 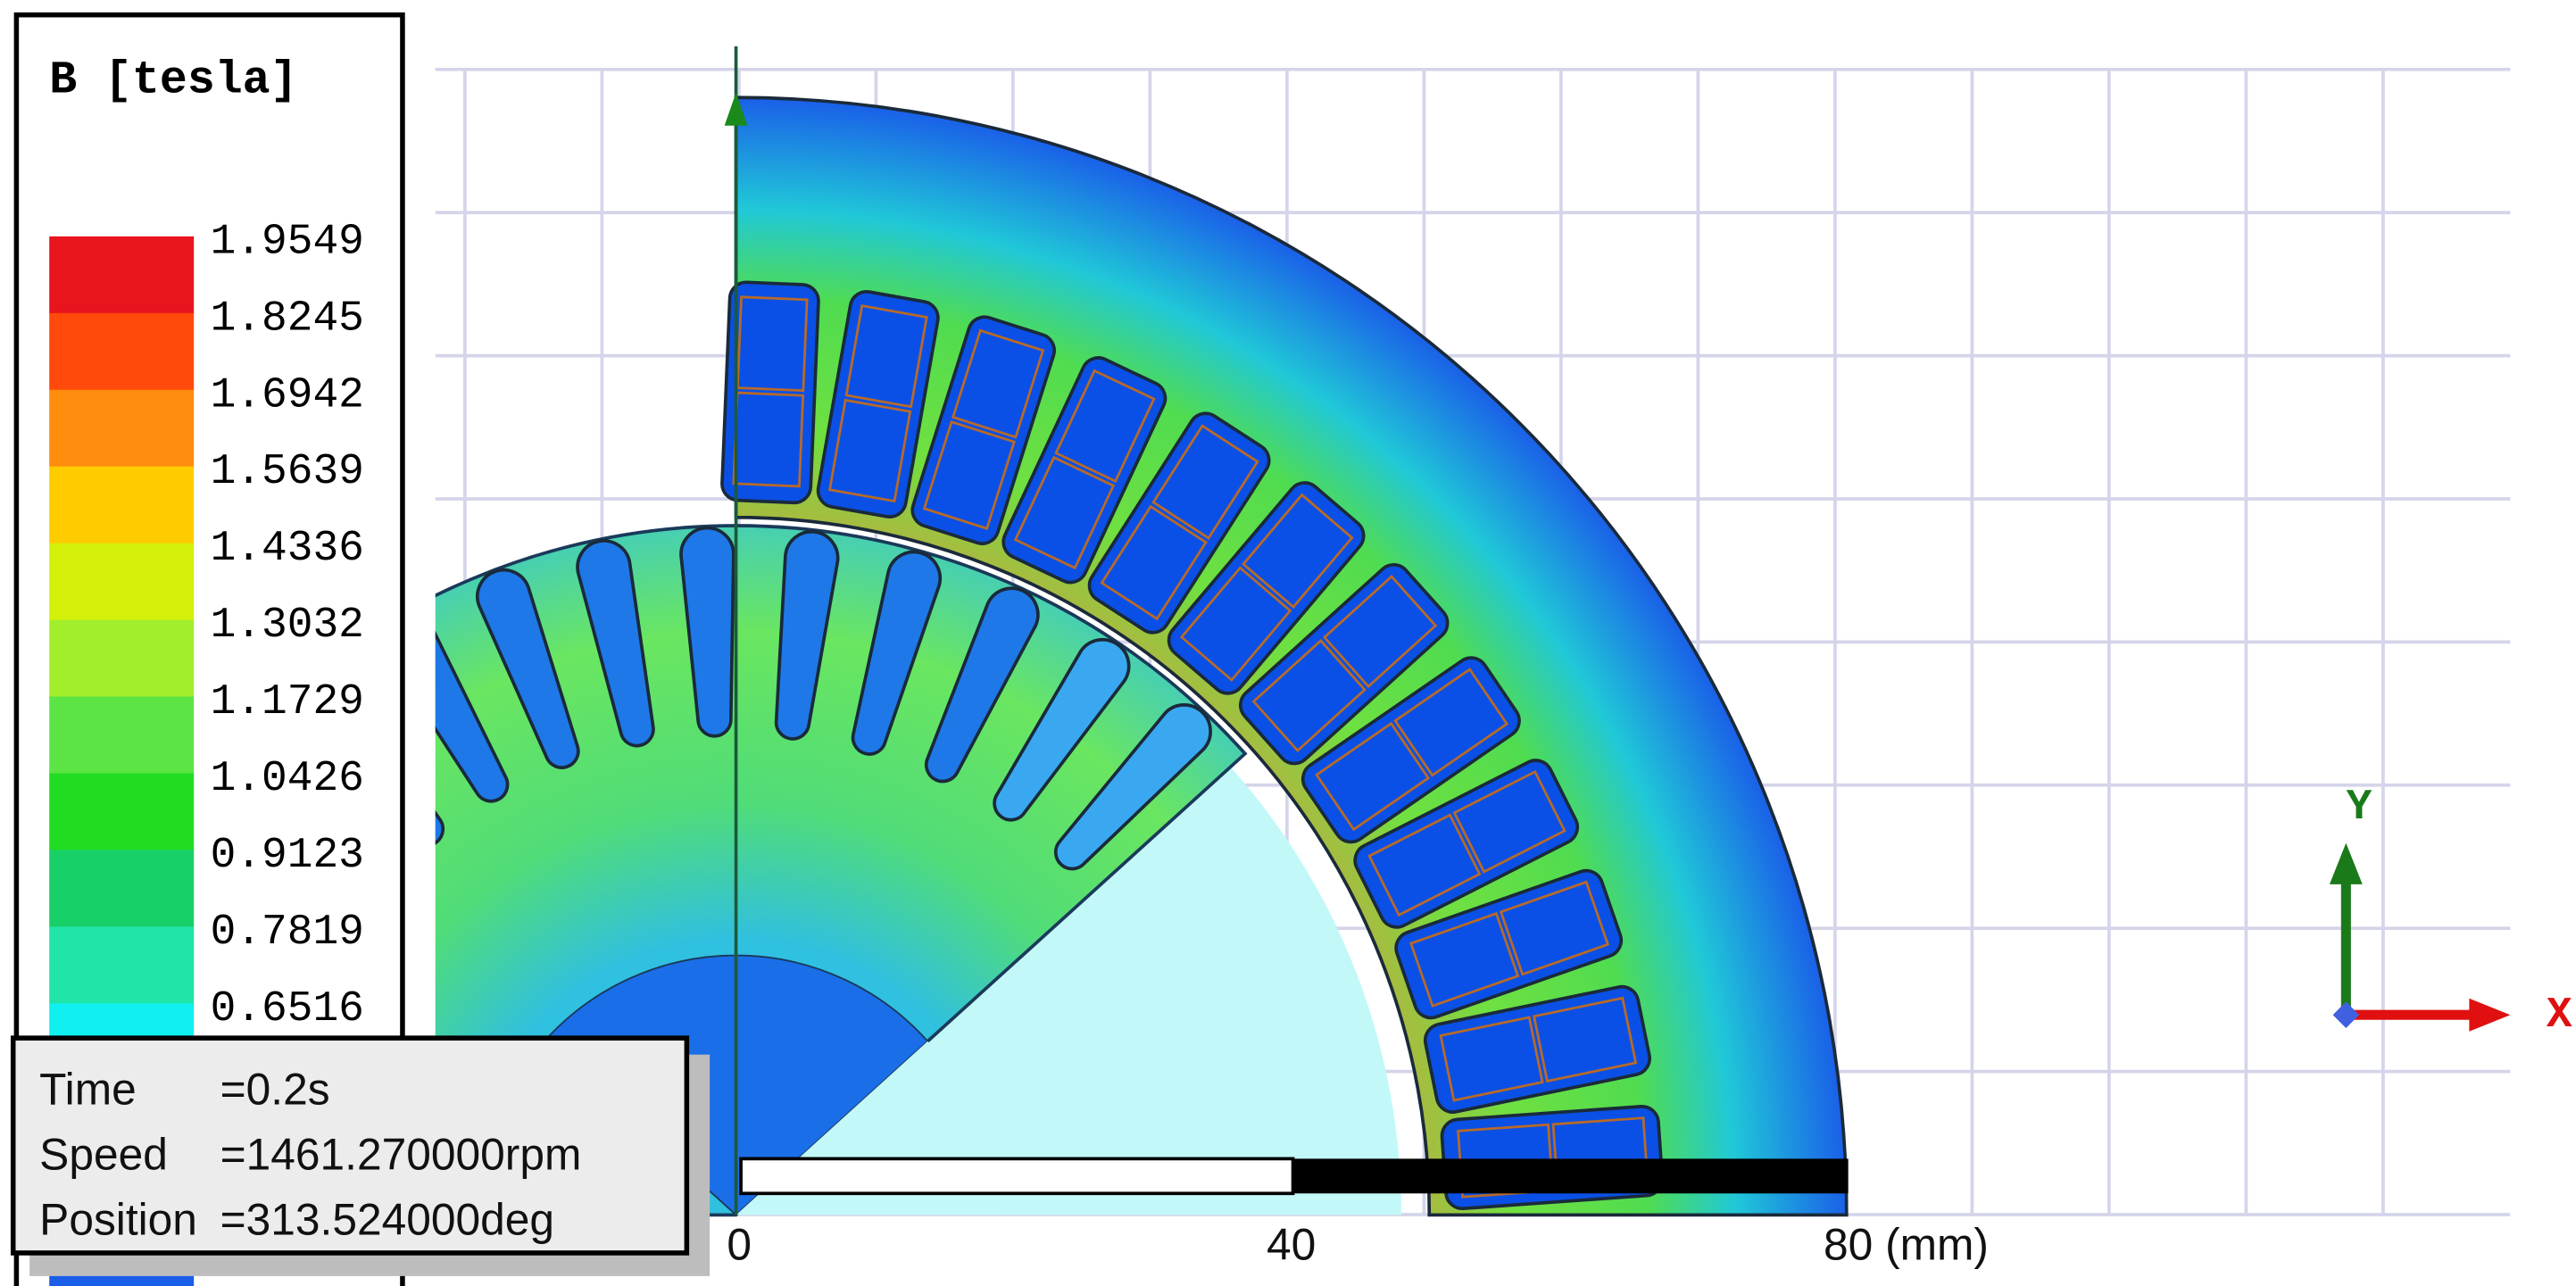 I want to click on info-value: =0.2s, so click(x=275, y=1089).